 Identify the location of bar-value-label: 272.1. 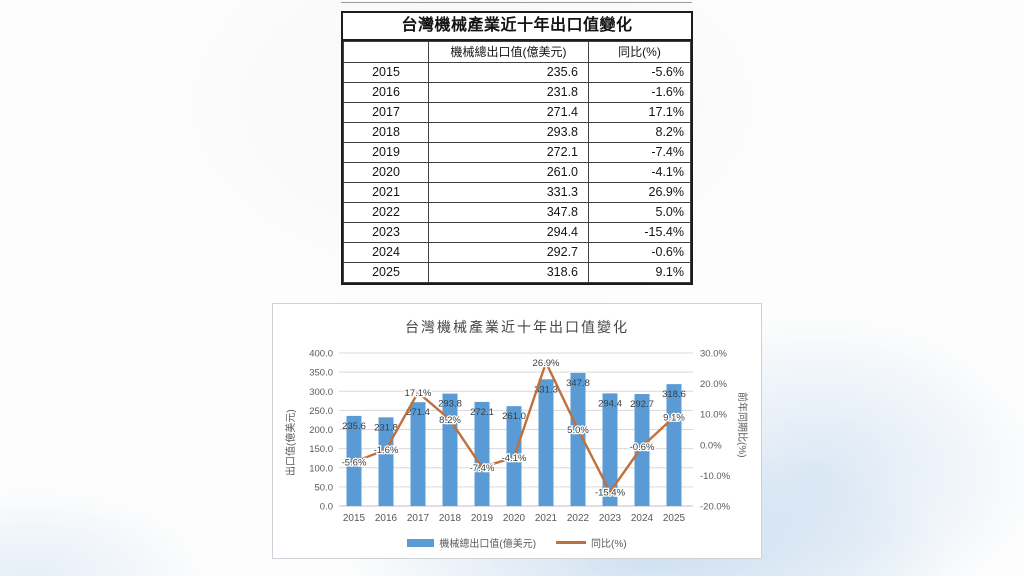
(482, 412).